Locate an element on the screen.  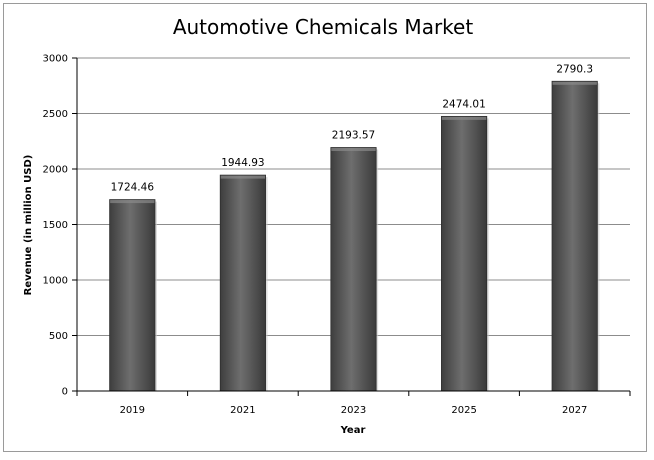
x-tick-label: 2027 is located at coordinates (574, 410).